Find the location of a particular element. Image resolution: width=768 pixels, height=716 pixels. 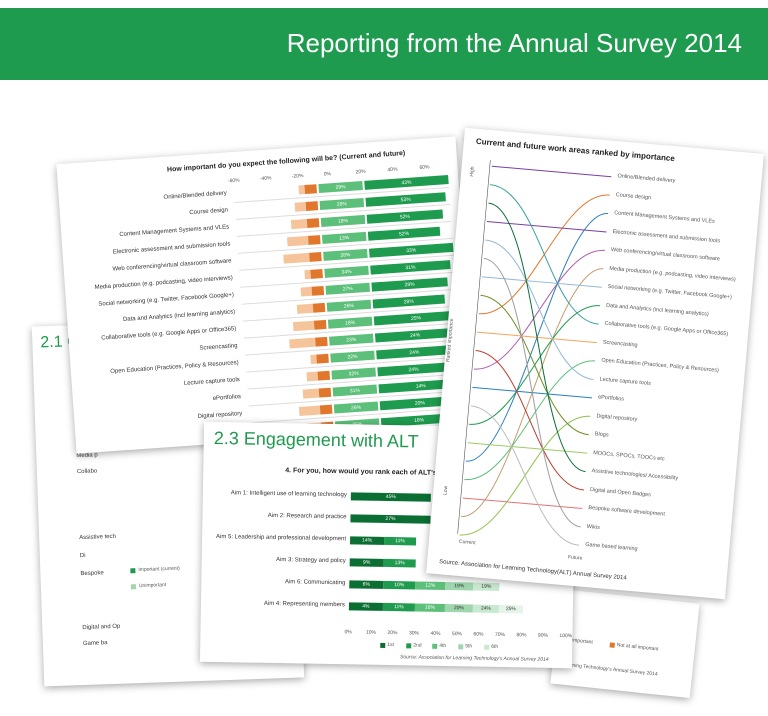

axis-tick: -20% is located at coordinates (297, 176).